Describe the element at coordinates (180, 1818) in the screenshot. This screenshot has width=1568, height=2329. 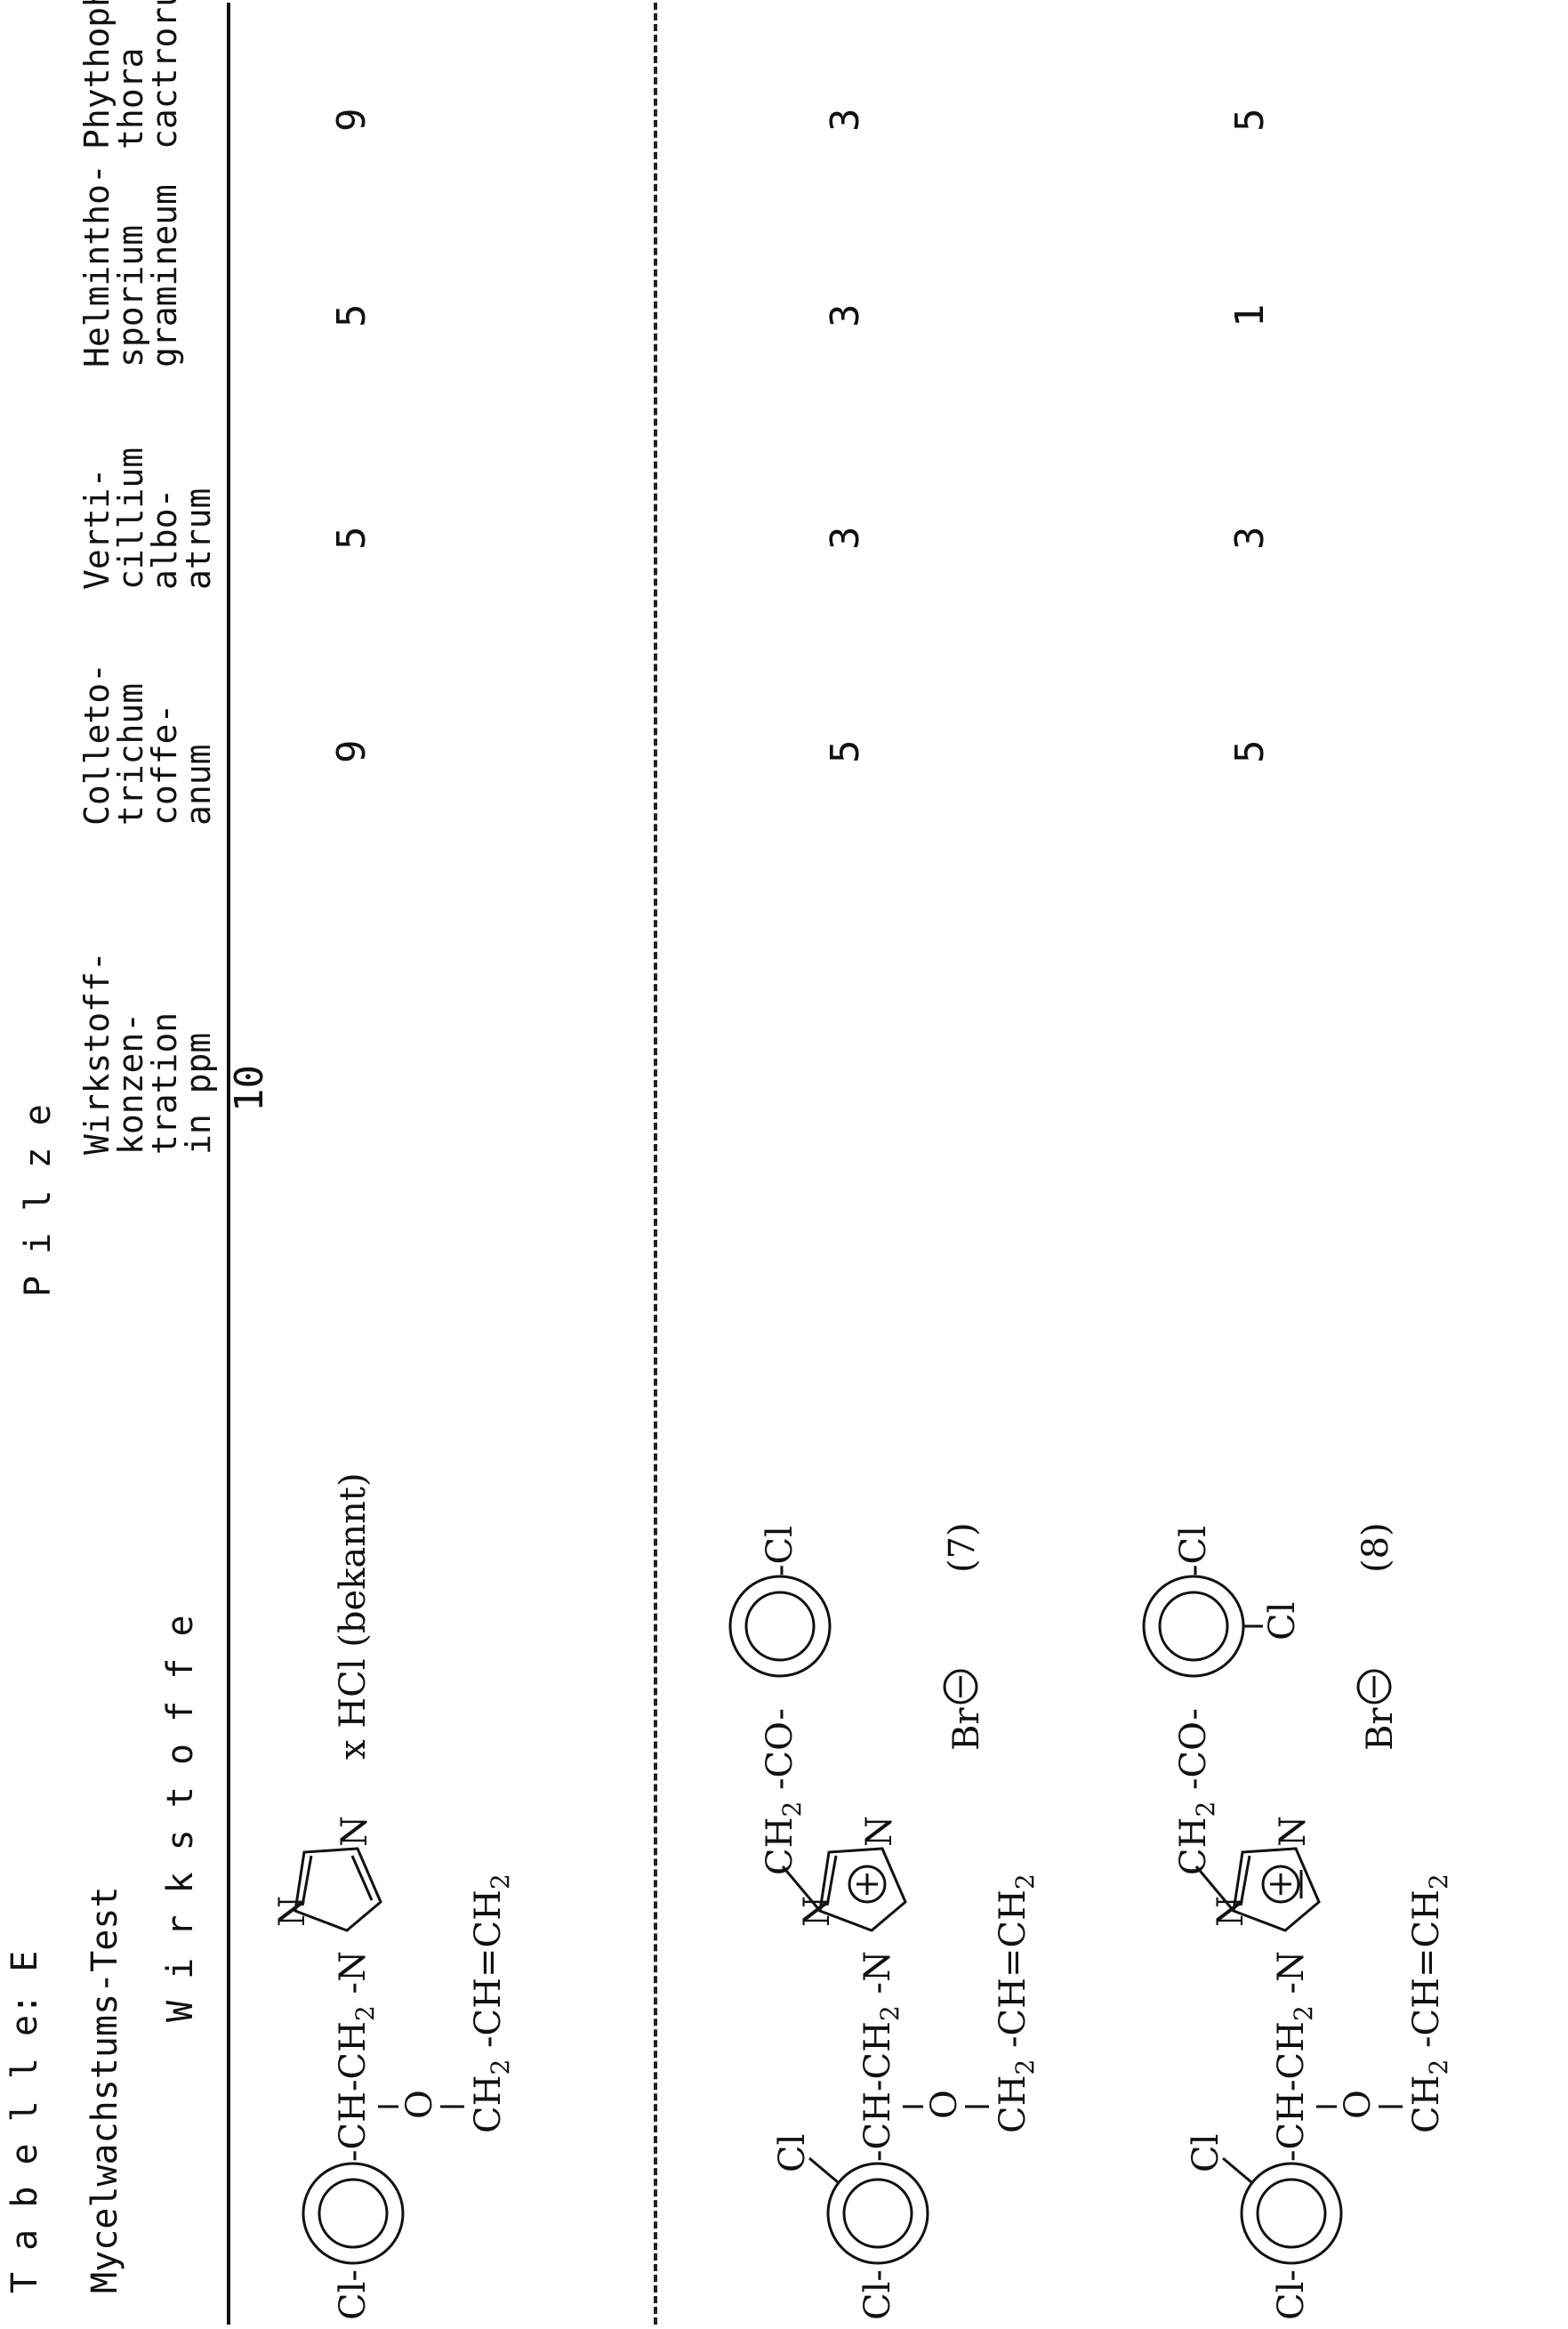
I see `header-wirkstoffe: W i r k s t o f f e` at that location.